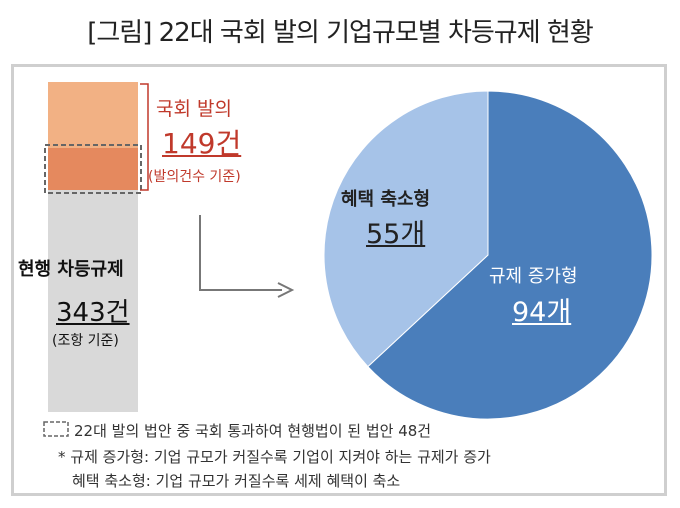 The width and height of the screenshot is (680, 508). Describe the element at coordinates (340, 33) in the screenshot. I see `page-title: [그림] 22대 국회 발의 기업규모별 차등규제 현황` at that location.